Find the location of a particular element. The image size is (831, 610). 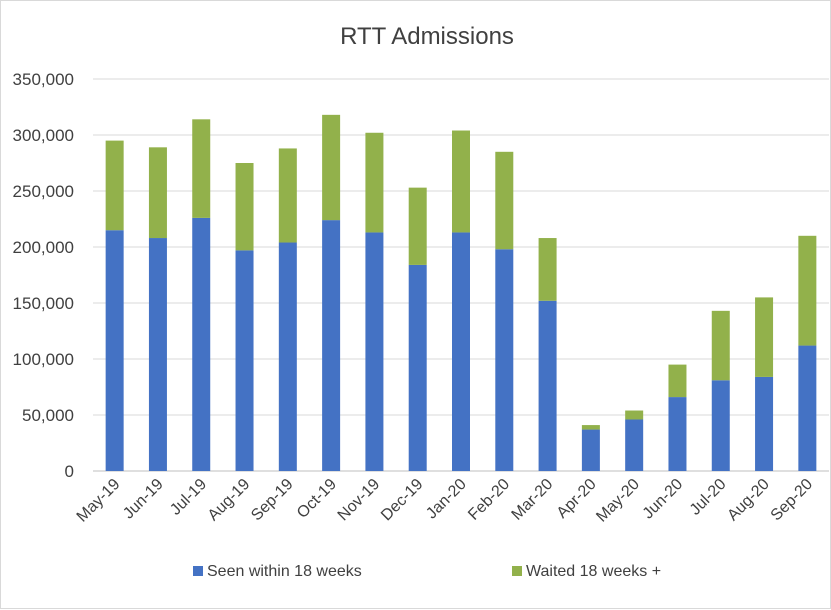

y-tick-label: 150,000 is located at coordinates (43, 303).